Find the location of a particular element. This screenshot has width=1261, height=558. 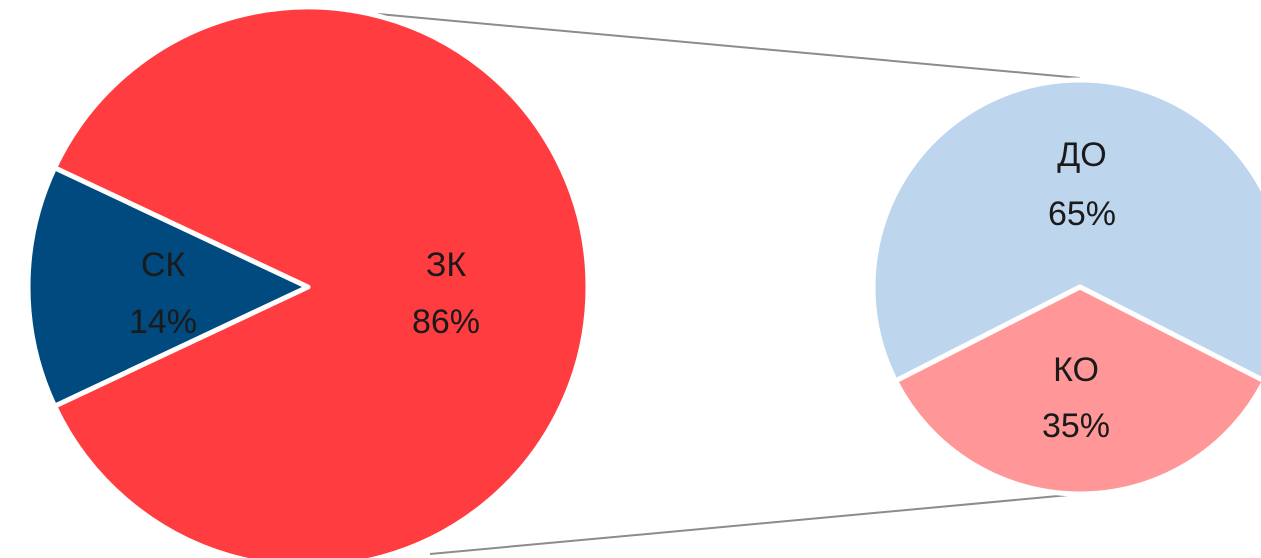

secondary-slice-value-do: 65% is located at coordinates (1082, 214).